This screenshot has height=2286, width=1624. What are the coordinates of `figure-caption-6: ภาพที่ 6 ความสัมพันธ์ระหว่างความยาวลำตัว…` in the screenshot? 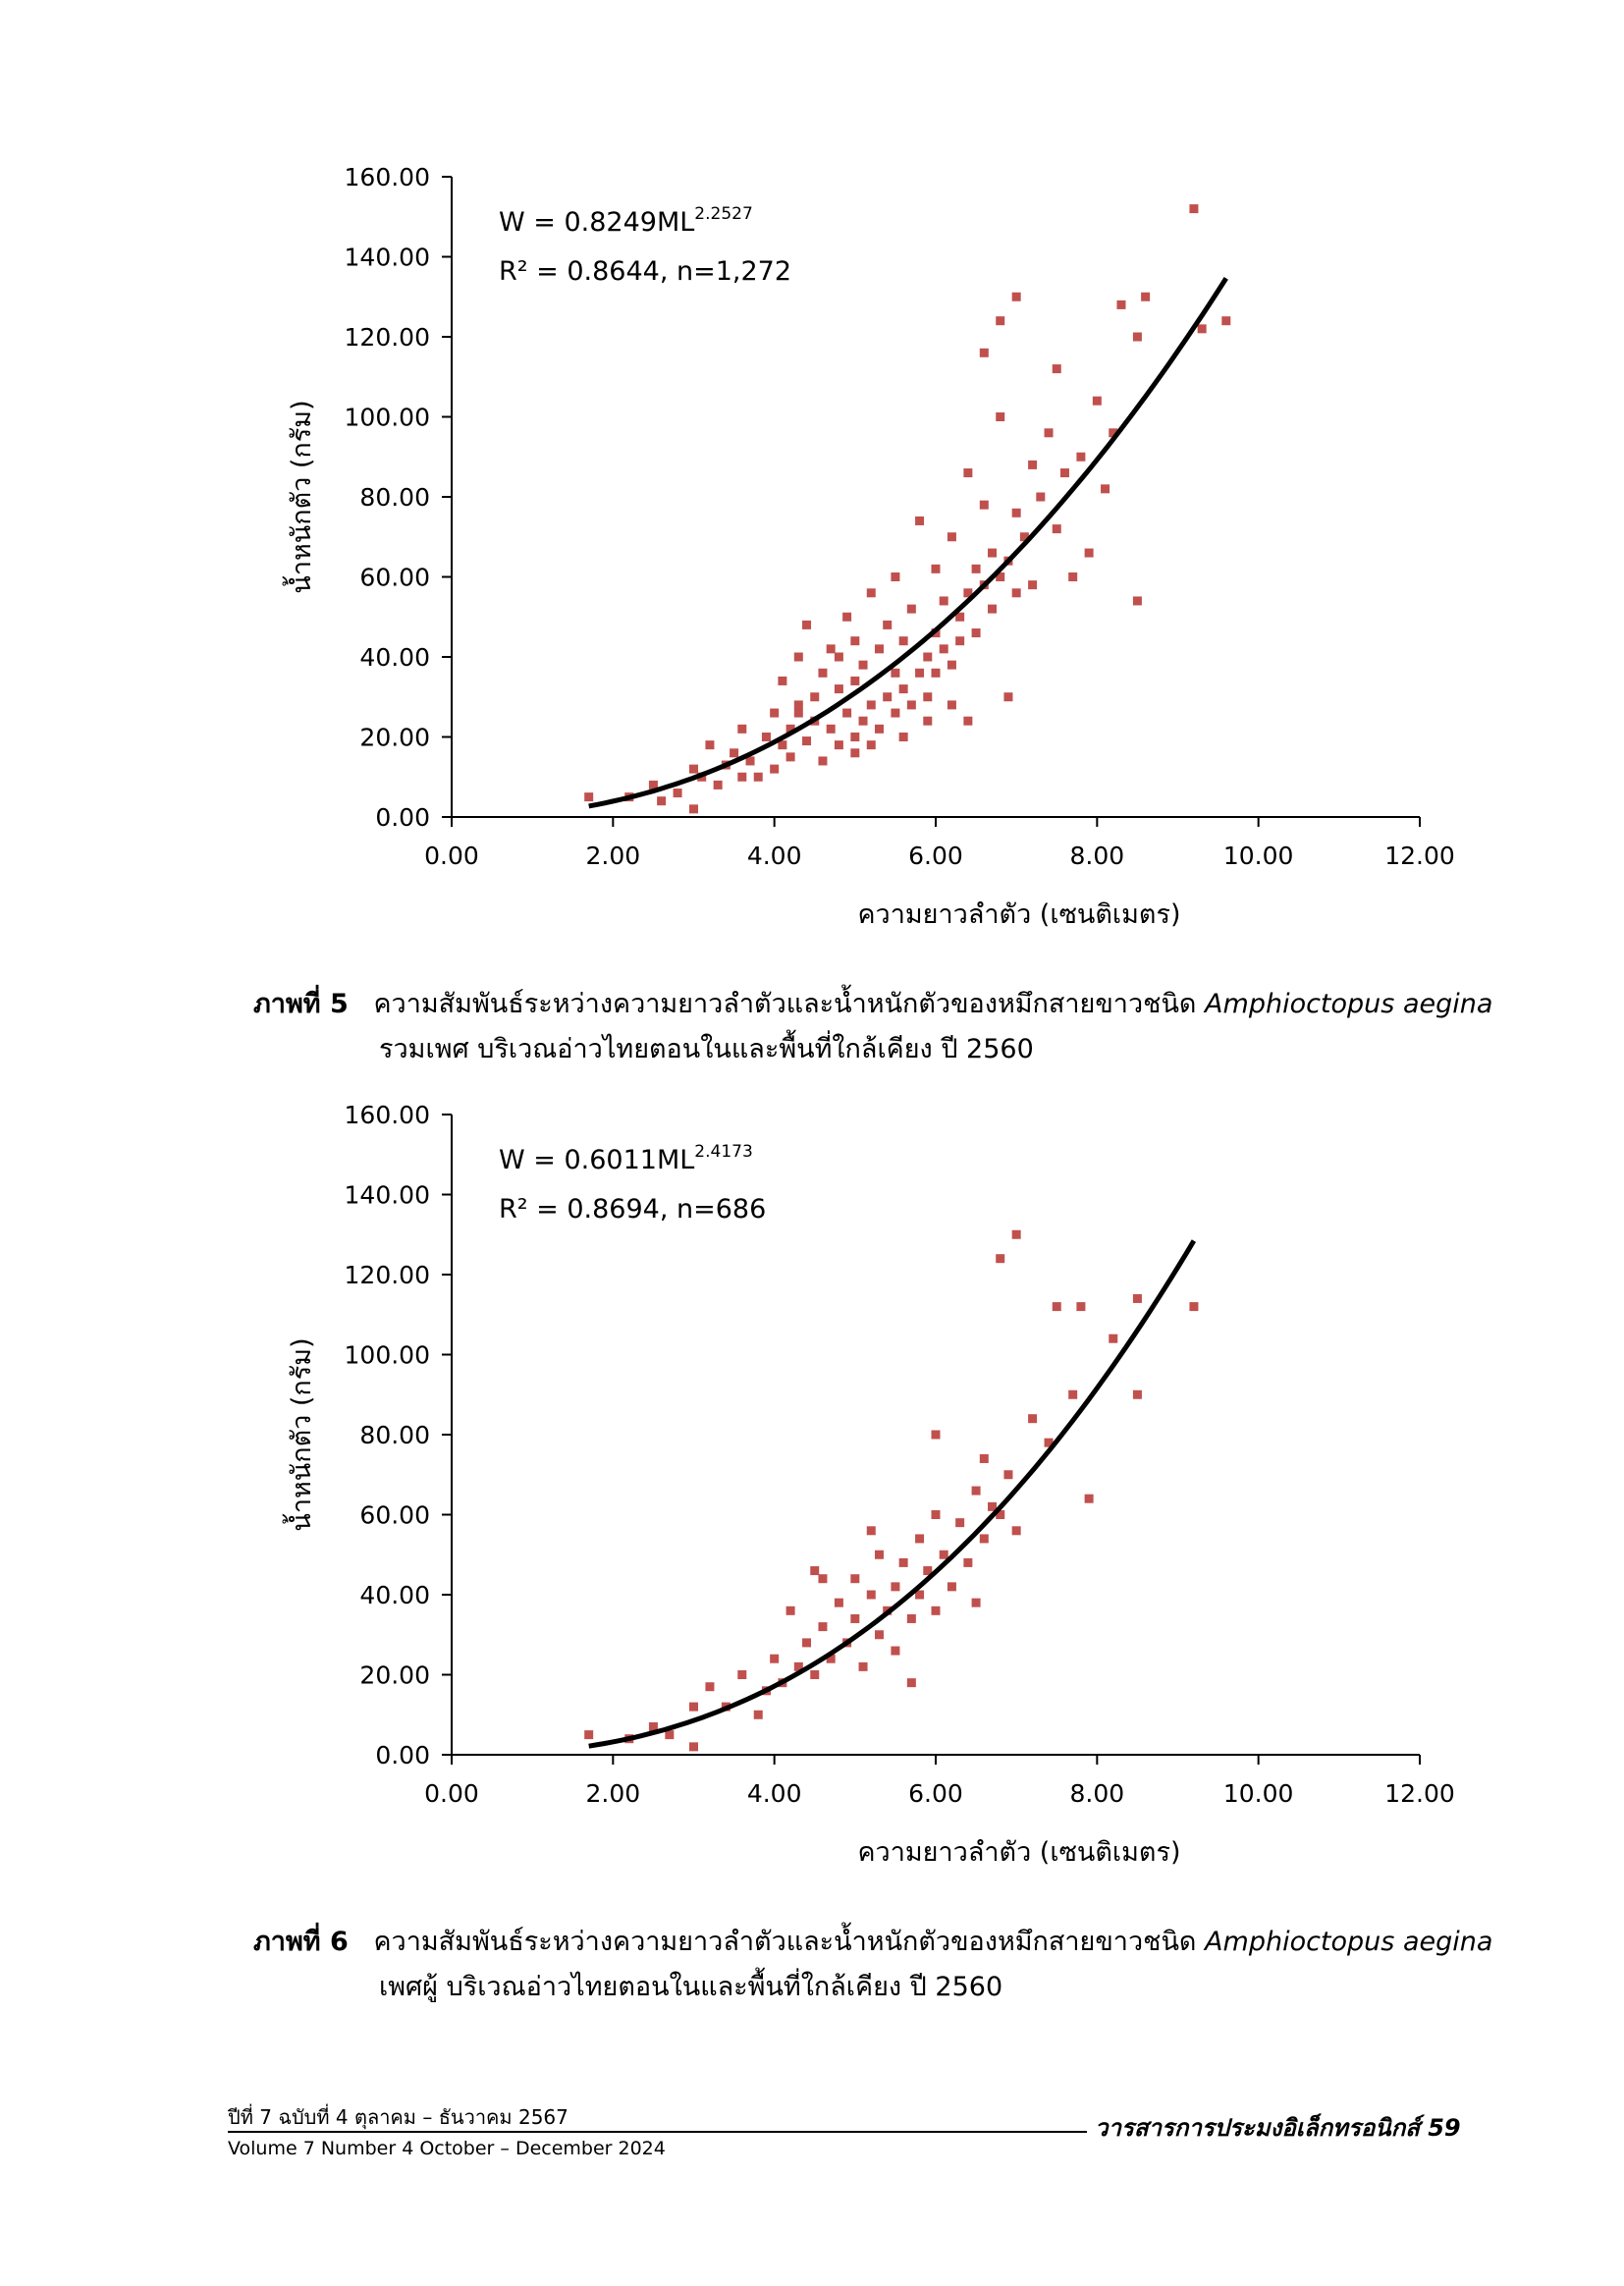 It's located at (881, 1965).